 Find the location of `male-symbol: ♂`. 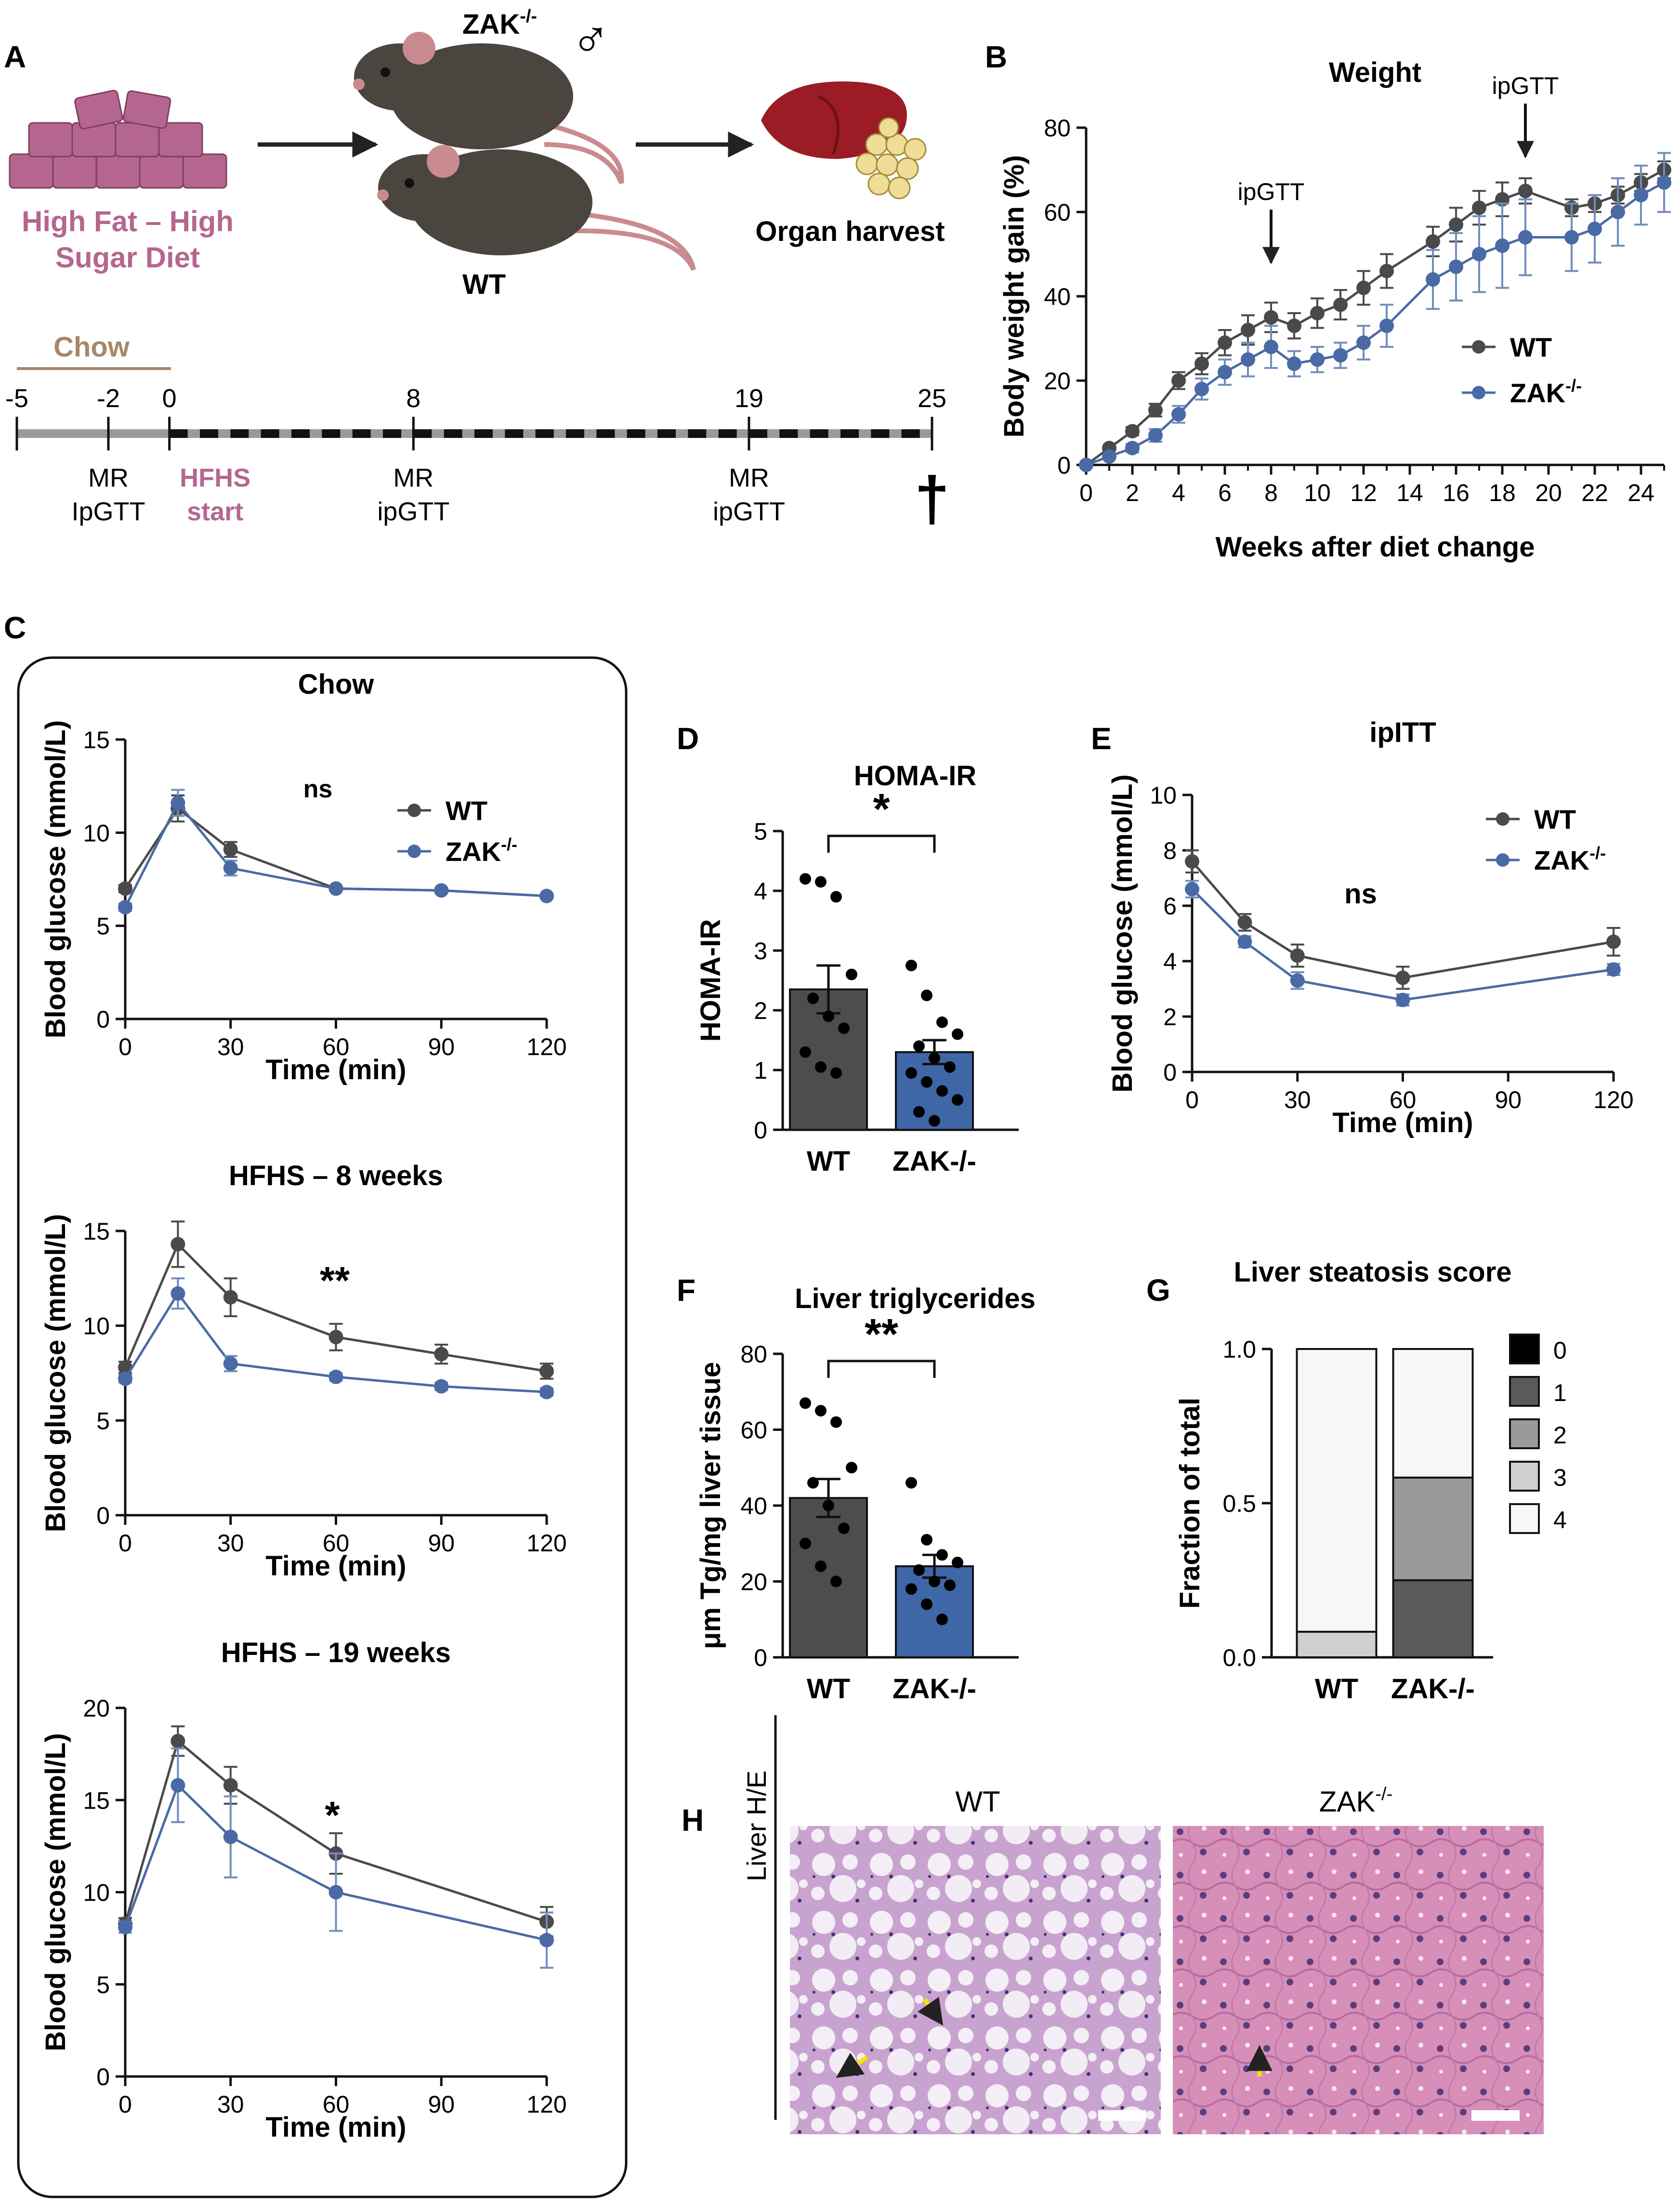

male-symbol: ♂ is located at coordinates (591, 37).